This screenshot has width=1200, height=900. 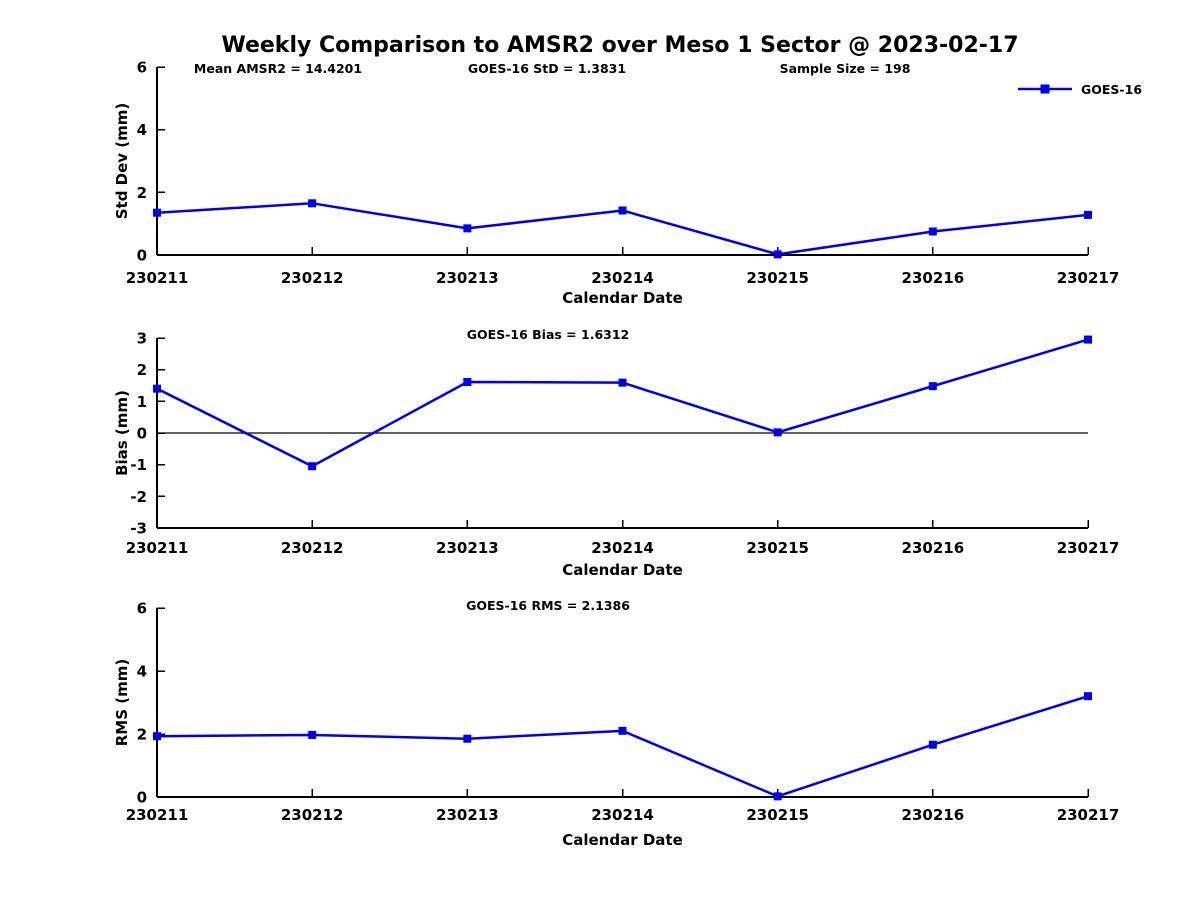 What do you see at coordinates (1045, 89) in the screenshot?
I see `legend-marker` at bounding box center [1045, 89].